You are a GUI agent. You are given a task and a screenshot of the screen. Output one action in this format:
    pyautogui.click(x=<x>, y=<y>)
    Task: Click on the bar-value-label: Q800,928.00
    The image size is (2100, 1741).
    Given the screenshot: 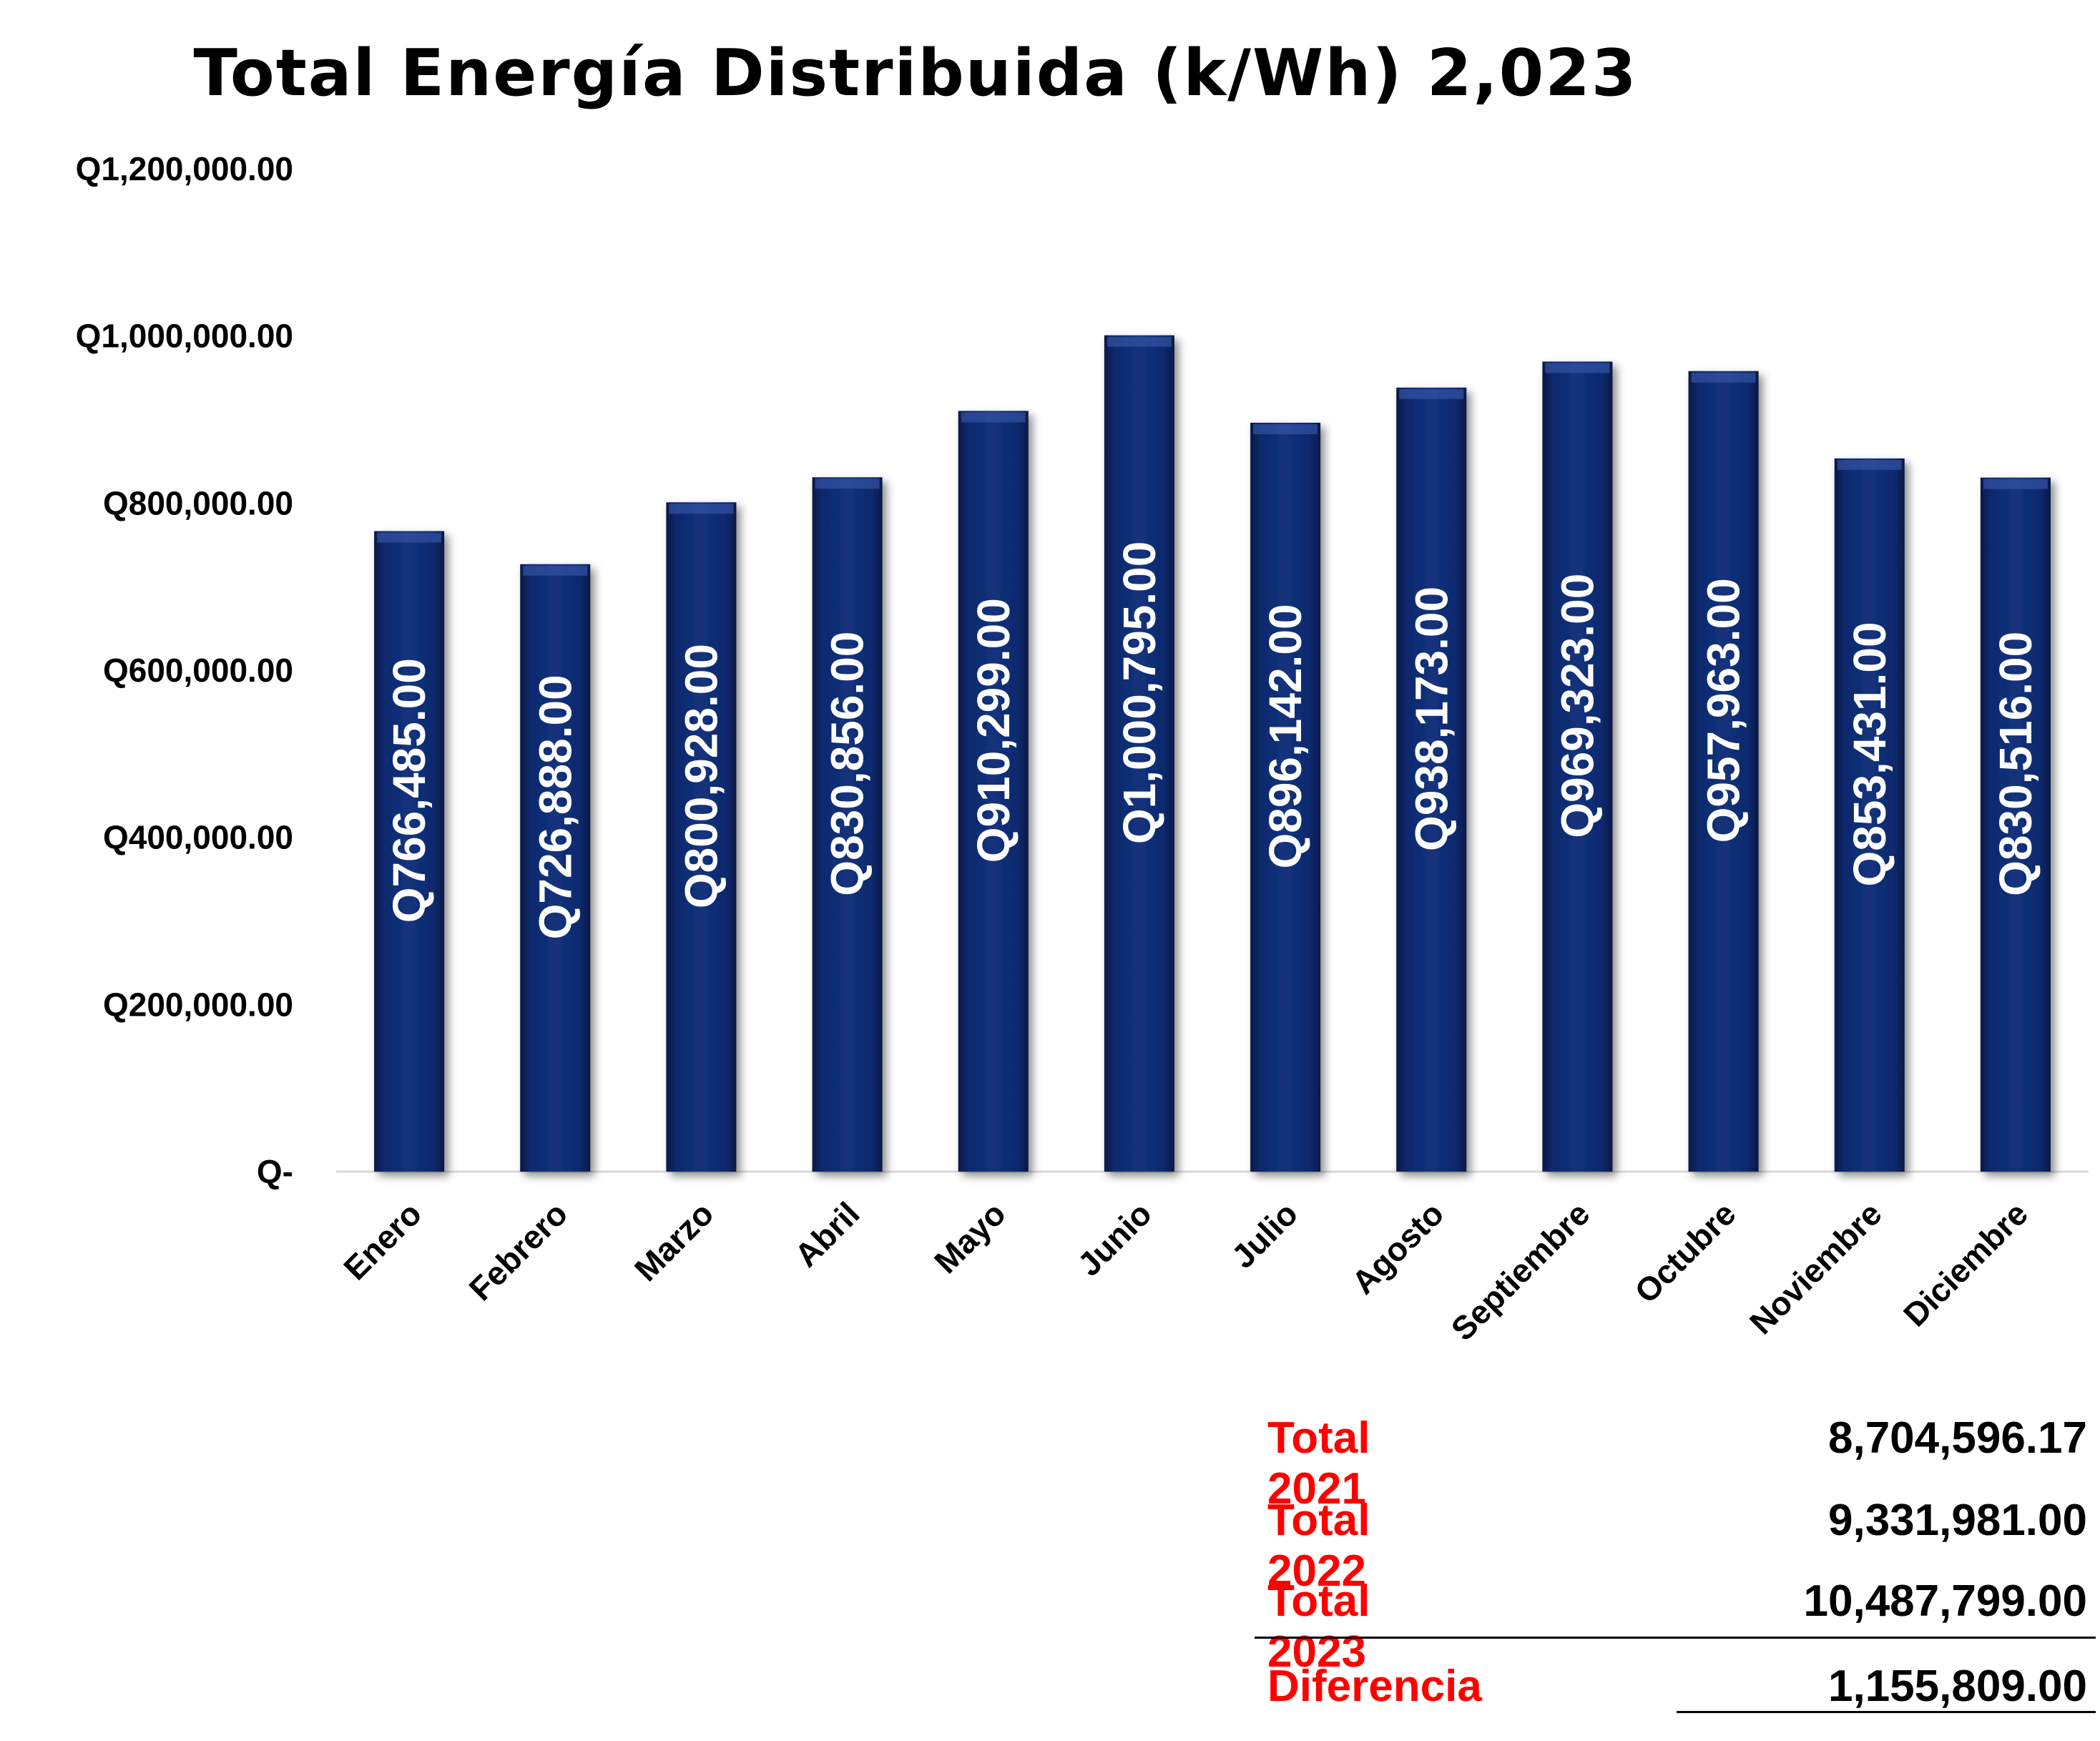 What is the action you would take?
    pyautogui.click(x=701, y=776)
    